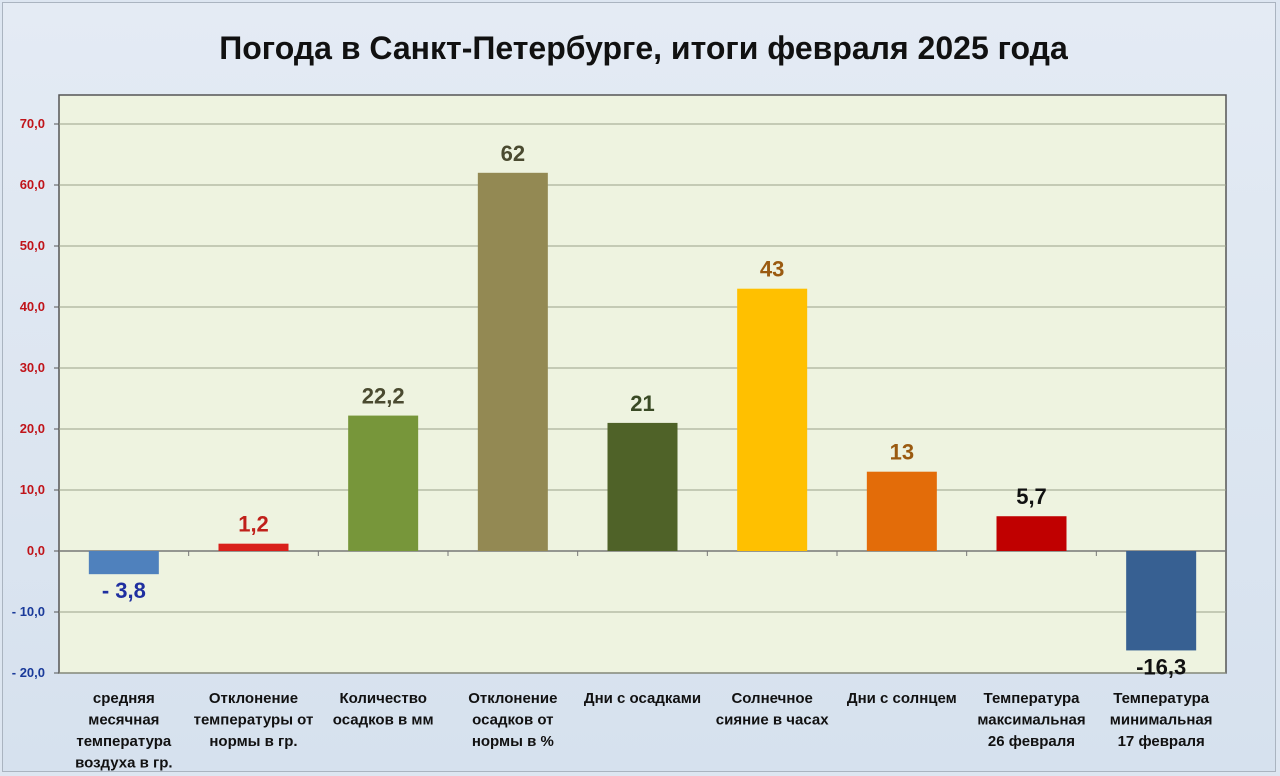  Describe the element at coordinates (383, 396) in the screenshot. I see `data-label: 22,2` at that location.